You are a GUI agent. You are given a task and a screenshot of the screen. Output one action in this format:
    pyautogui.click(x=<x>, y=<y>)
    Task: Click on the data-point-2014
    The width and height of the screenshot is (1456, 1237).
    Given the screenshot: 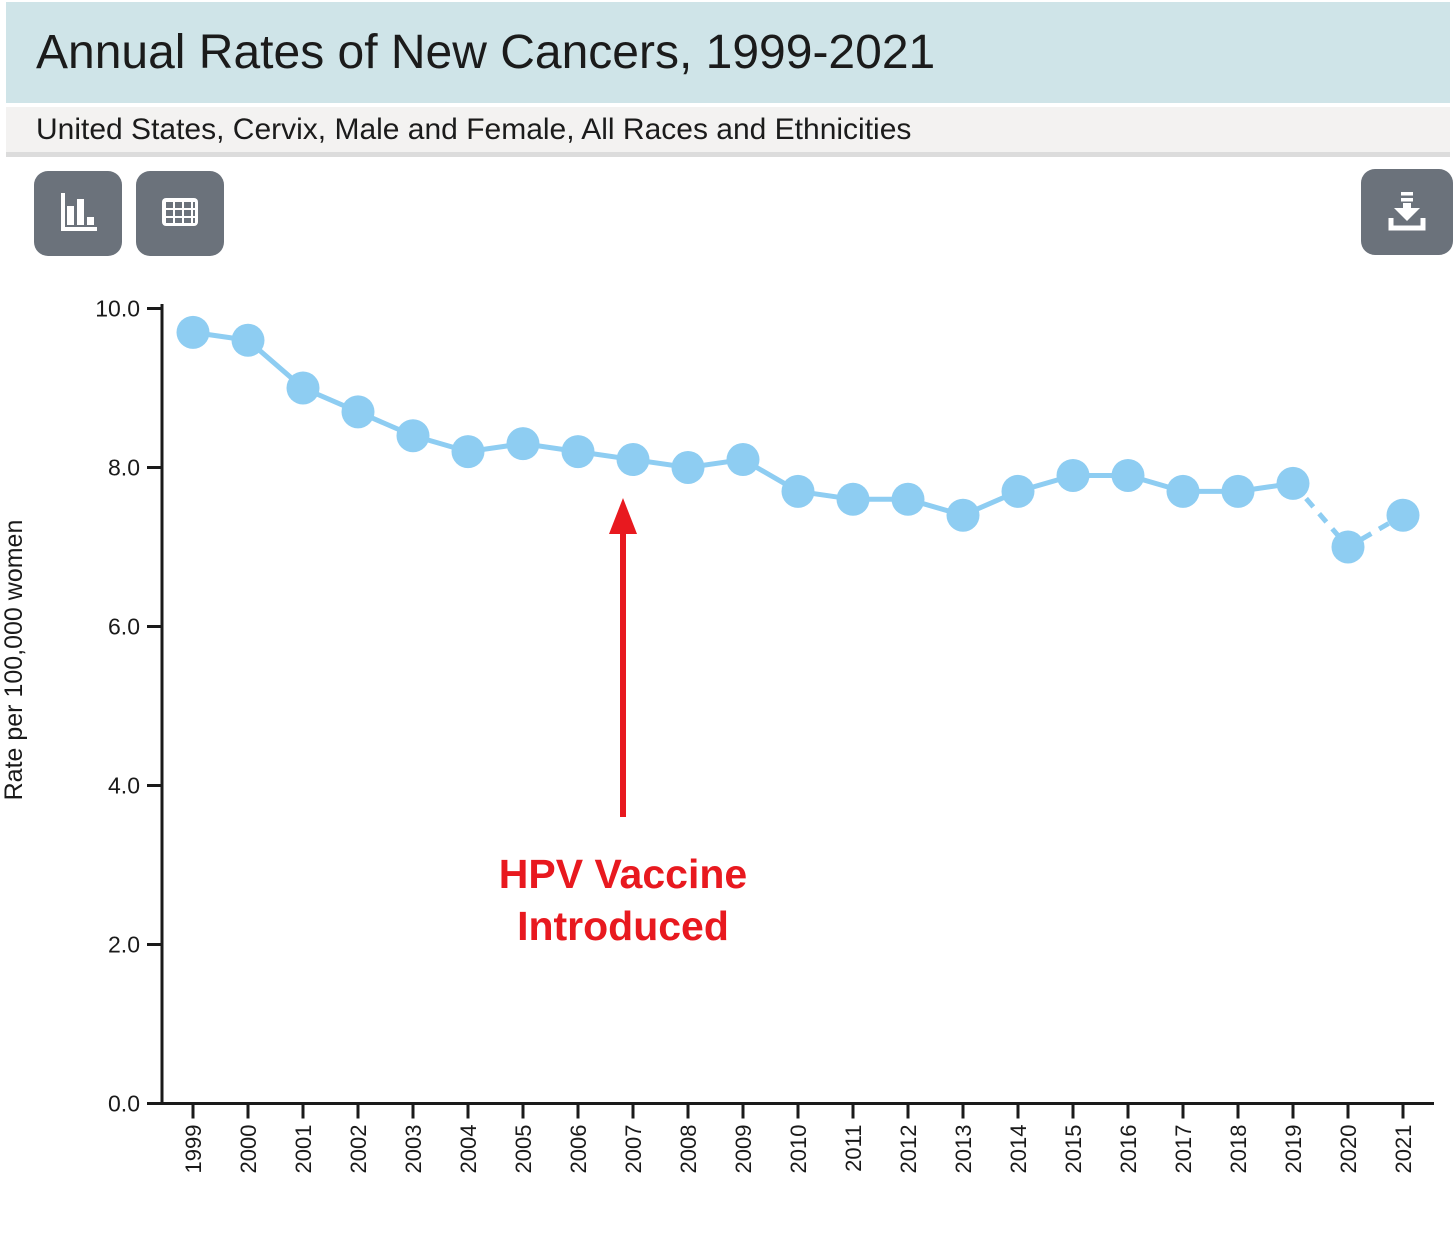 What is the action you would take?
    pyautogui.click(x=1018, y=491)
    